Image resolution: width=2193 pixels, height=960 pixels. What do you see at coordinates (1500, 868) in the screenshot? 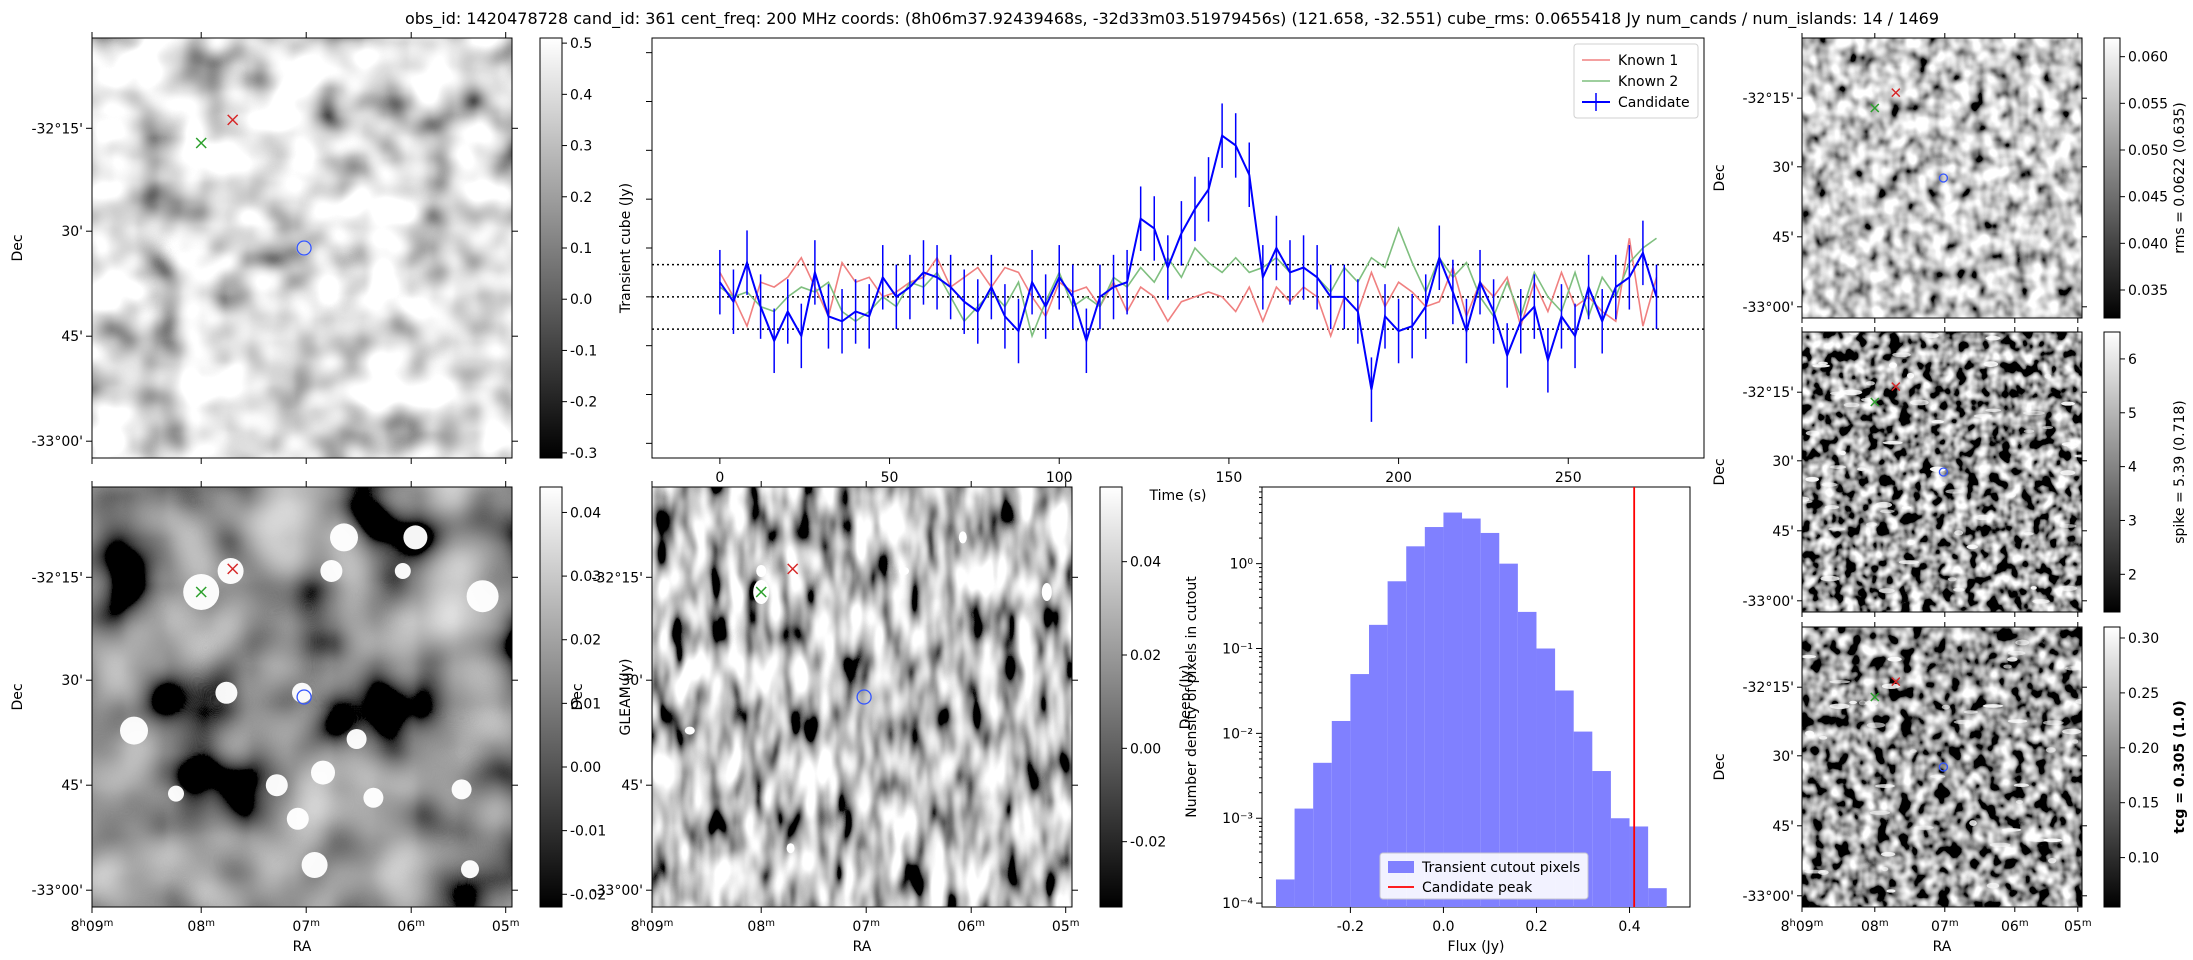
I see `legend-label: Transient cutout pixels` at bounding box center [1500, 868].